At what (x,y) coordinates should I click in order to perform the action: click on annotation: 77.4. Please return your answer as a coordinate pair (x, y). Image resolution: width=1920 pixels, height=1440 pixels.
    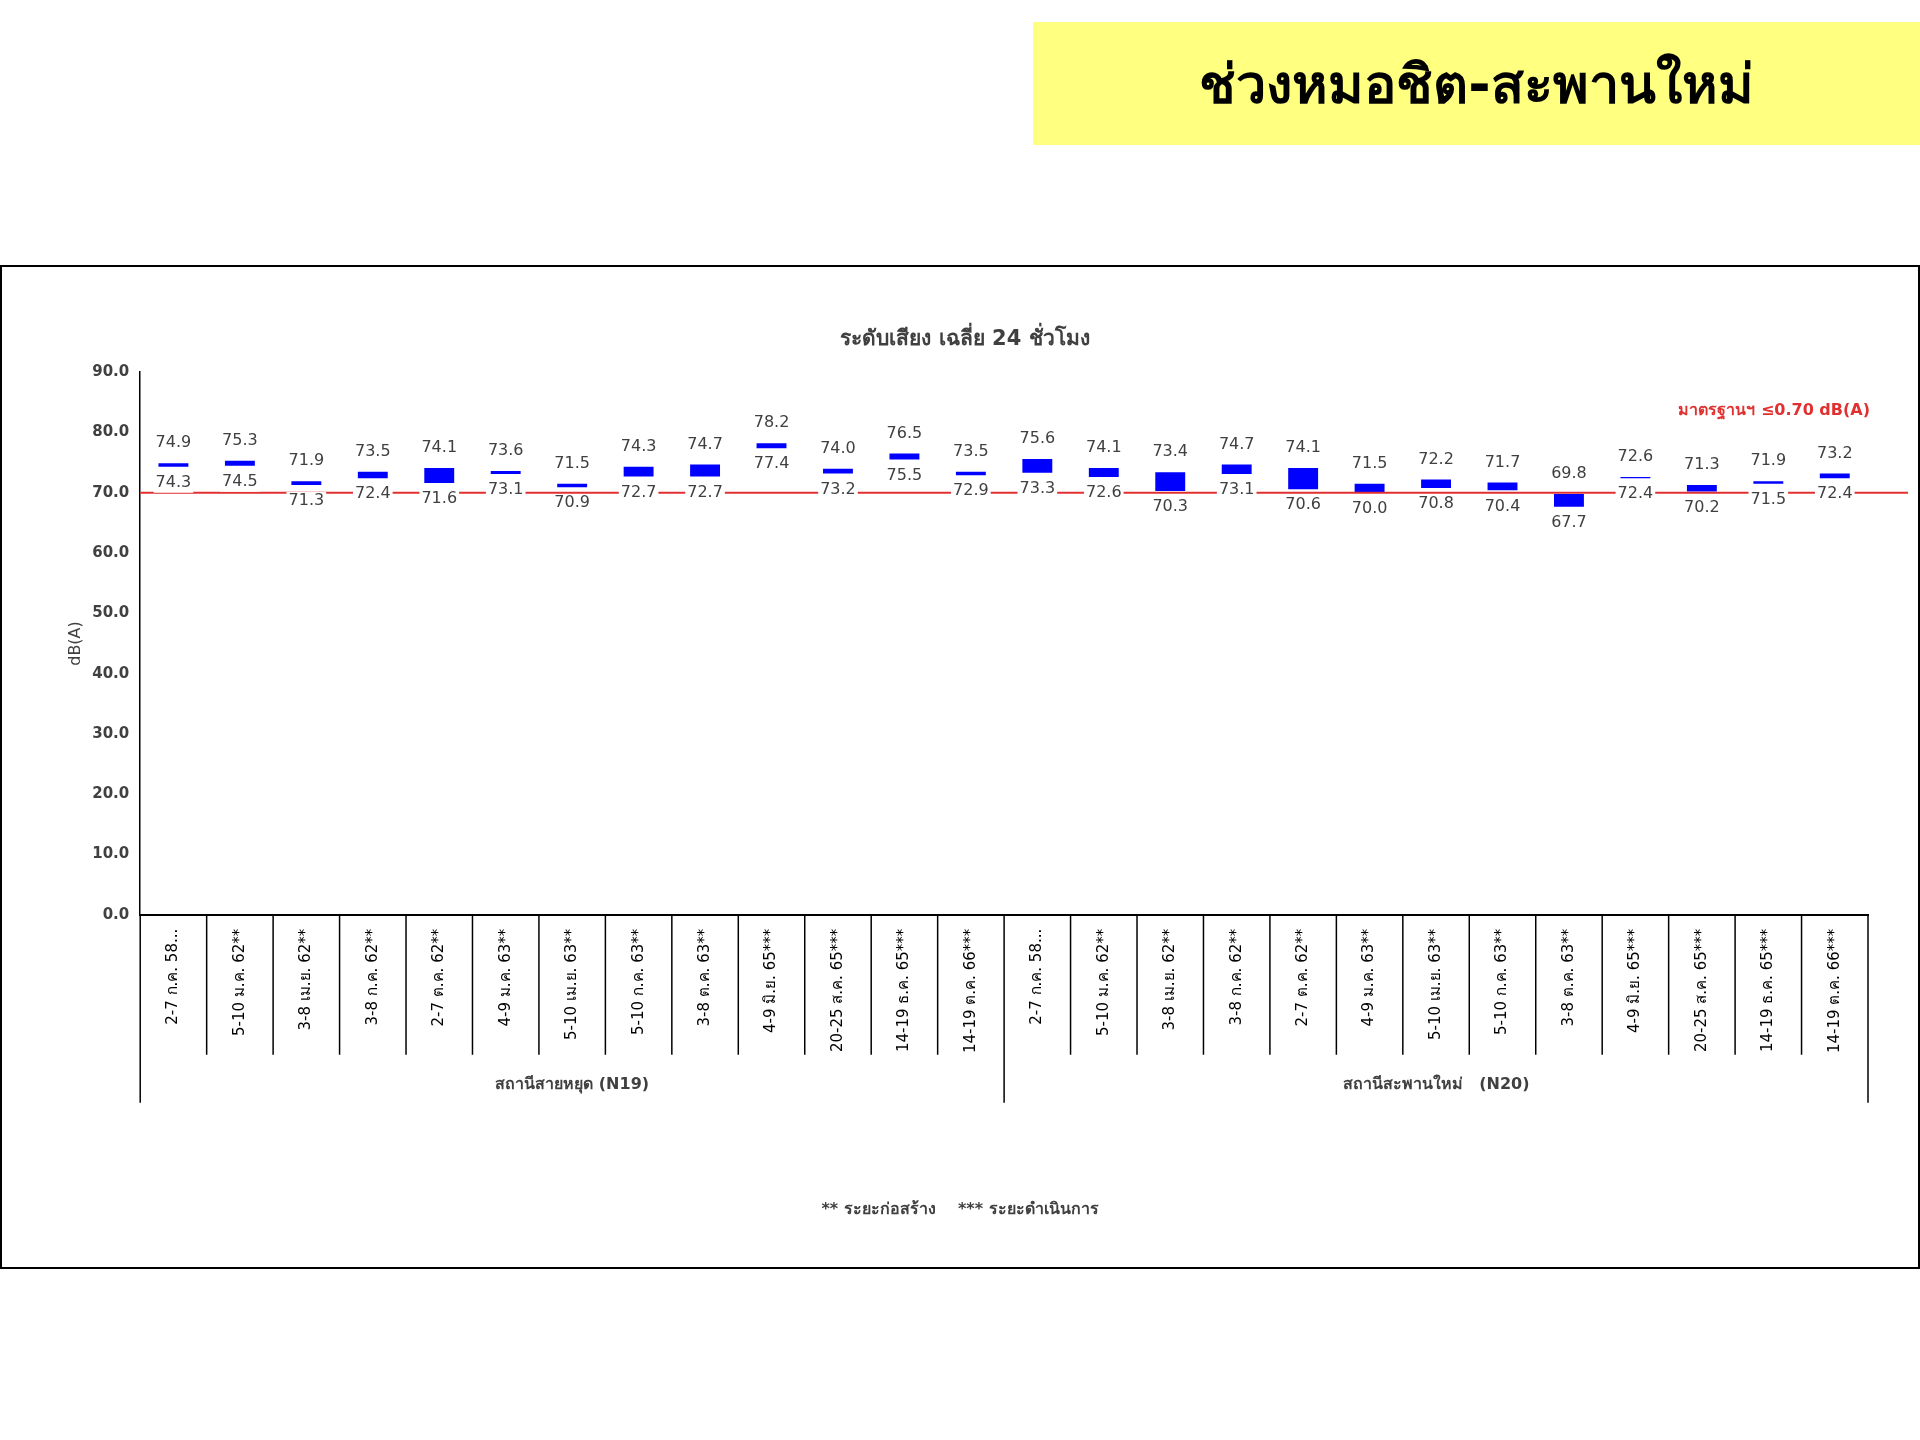
    Looking at the image, I should click on (771, 463).